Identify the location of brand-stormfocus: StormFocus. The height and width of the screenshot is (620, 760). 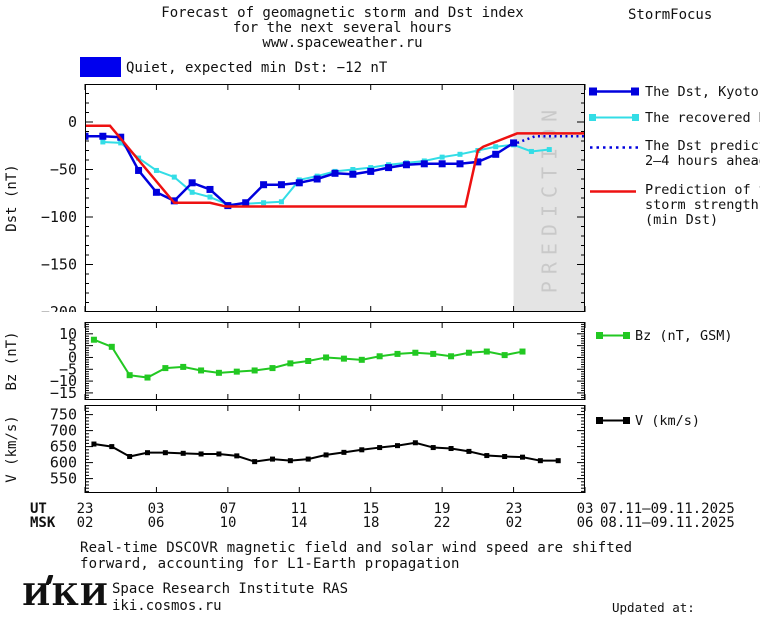
(670, 15).